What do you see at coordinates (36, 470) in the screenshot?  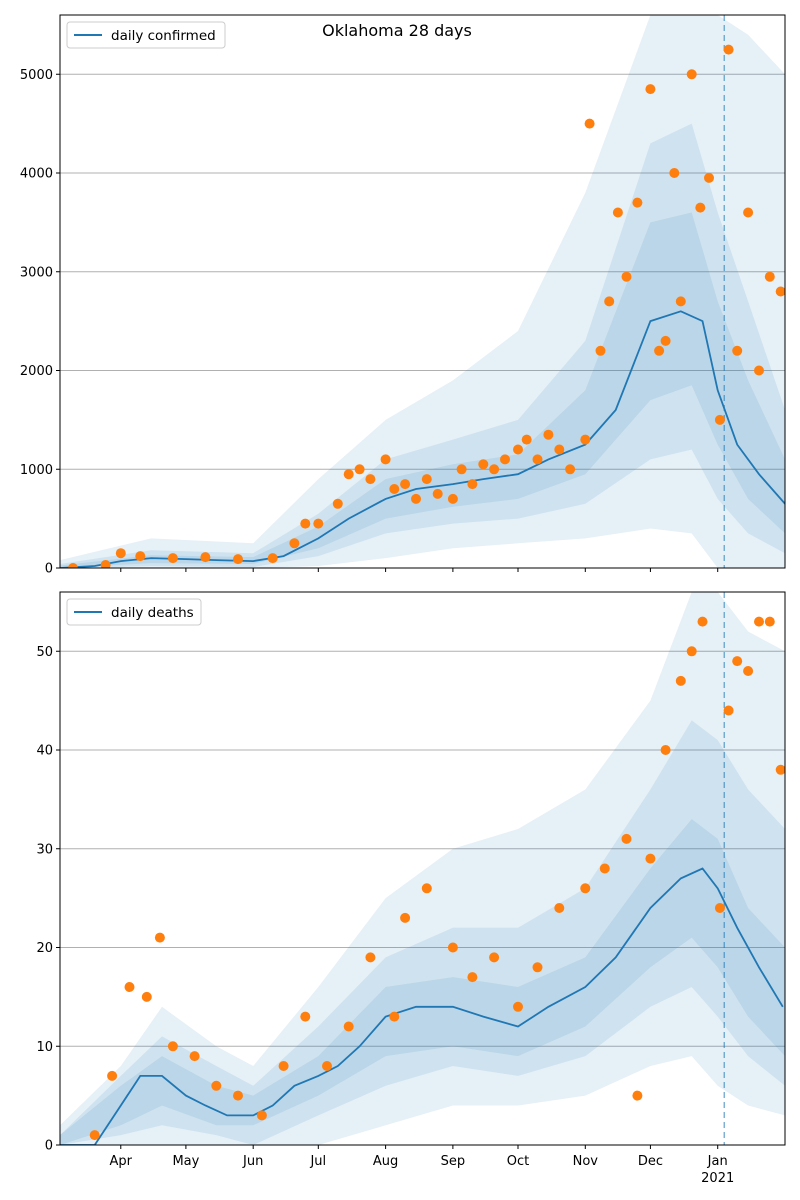 I see `y-tick-label: 1000` at bounding box center [36, 470].